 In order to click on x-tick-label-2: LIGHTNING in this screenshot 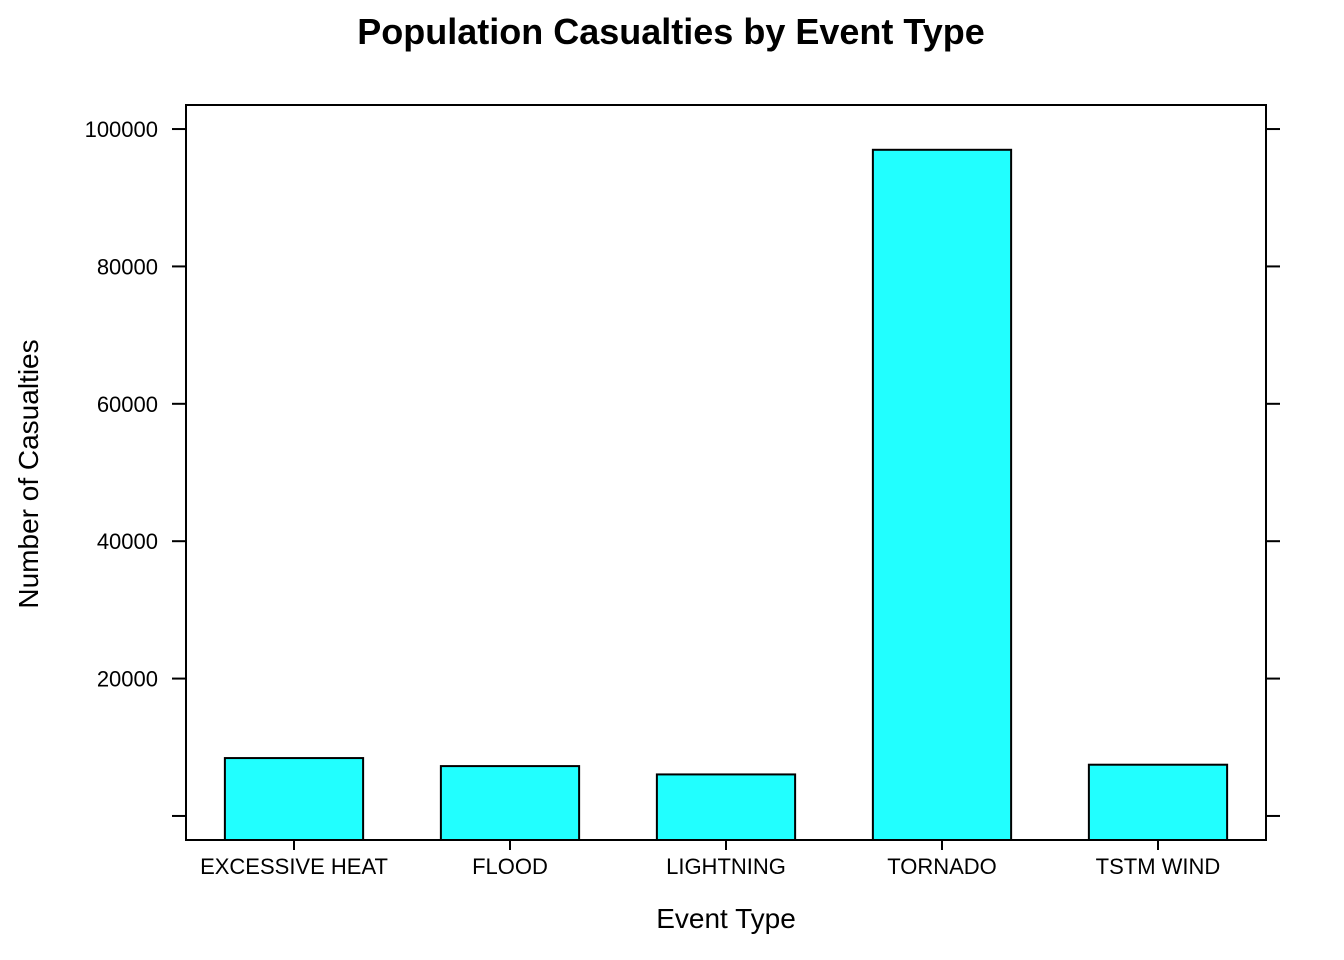, I will do `click(726, 866)`.